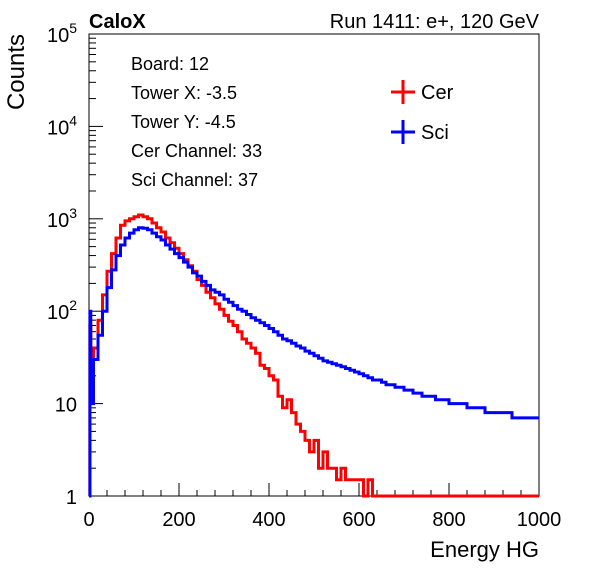 This screenshot has width=596, height=572. I want to click on legend-entry-cer: Cer, so click(422, 92).